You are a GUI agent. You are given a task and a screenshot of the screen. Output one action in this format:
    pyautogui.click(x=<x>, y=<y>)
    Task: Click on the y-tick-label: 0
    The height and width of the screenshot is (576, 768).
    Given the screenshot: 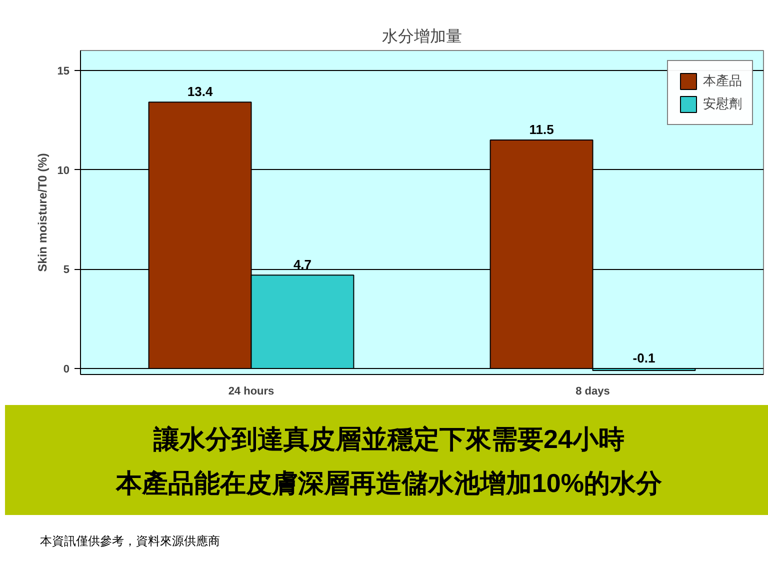 What is the action you would take?
    pyautogui.click(x=66, y=370)
    